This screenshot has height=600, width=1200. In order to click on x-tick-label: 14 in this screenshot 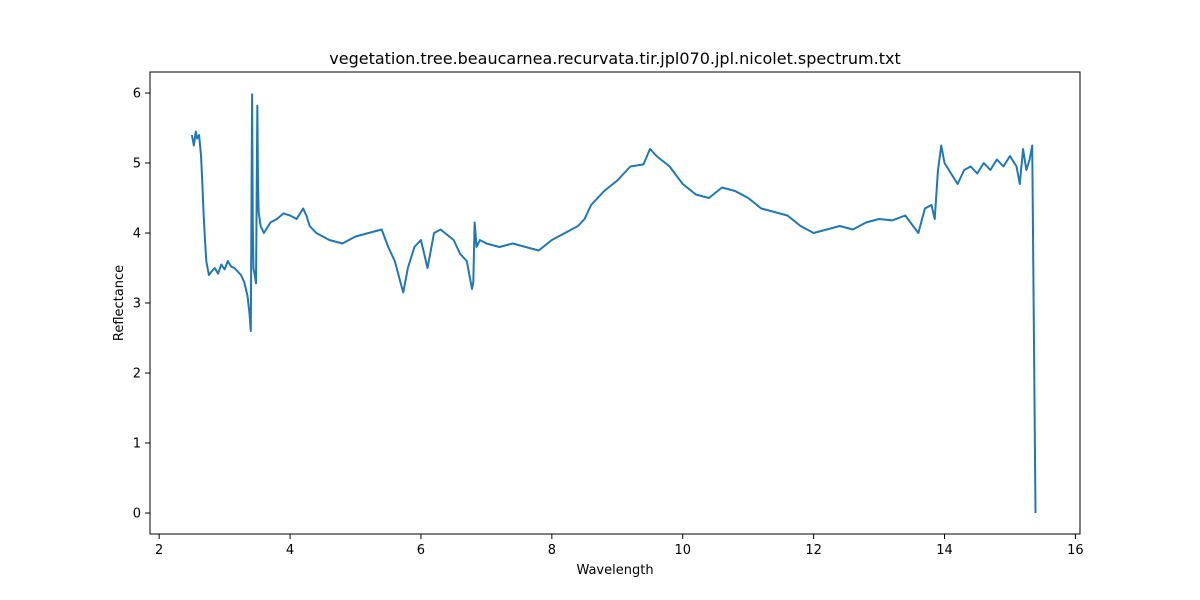, I will do `click(944, 550)`.